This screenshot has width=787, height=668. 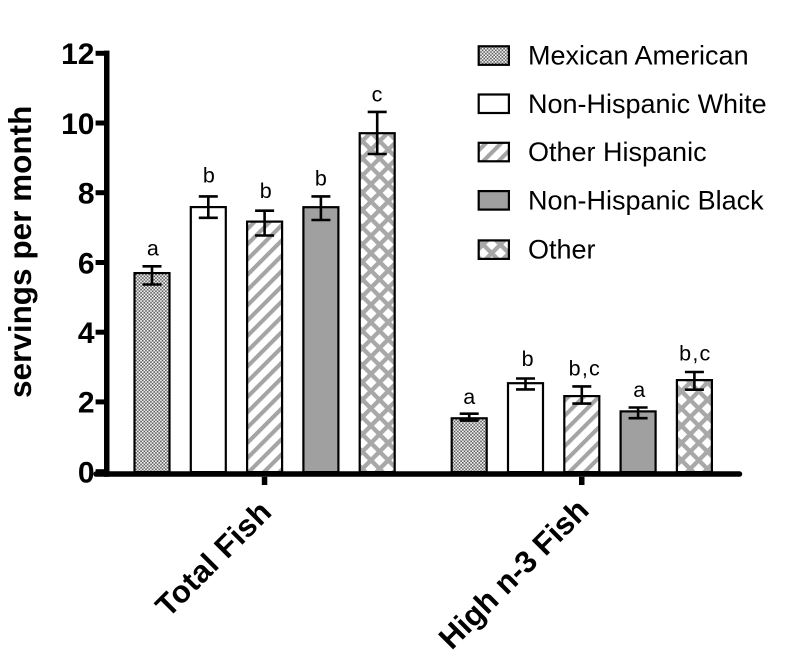 What do you see at coordinates (86, 473) in the screenshot?
I see `svg-text: 0` at bounding box center [86, 473].